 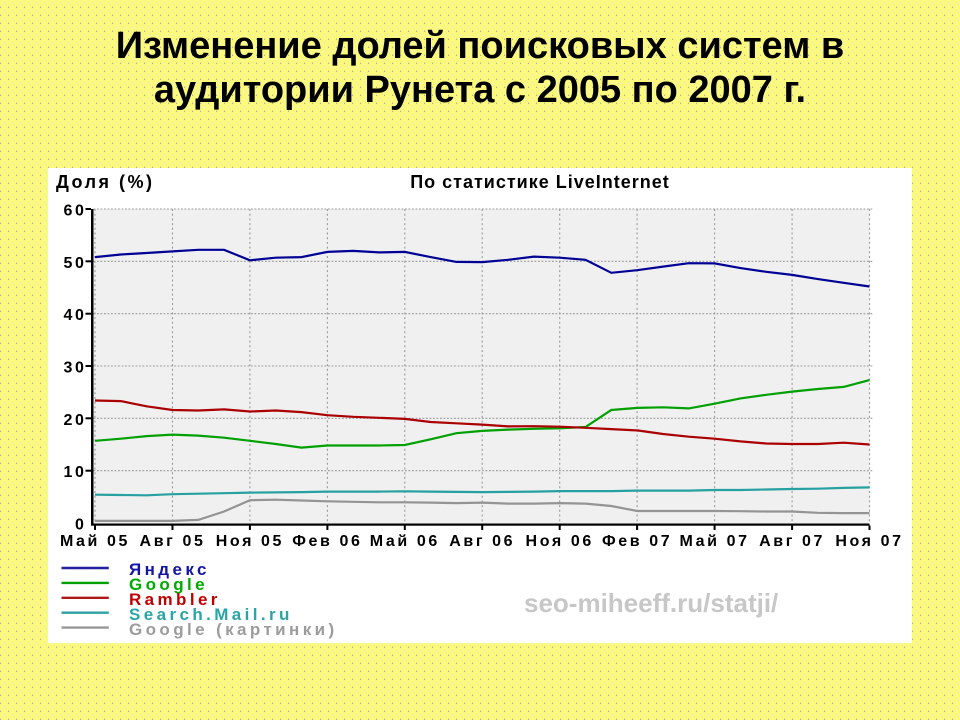 I want to click on svg-text: Авг 05, so click(x=173, y=541).